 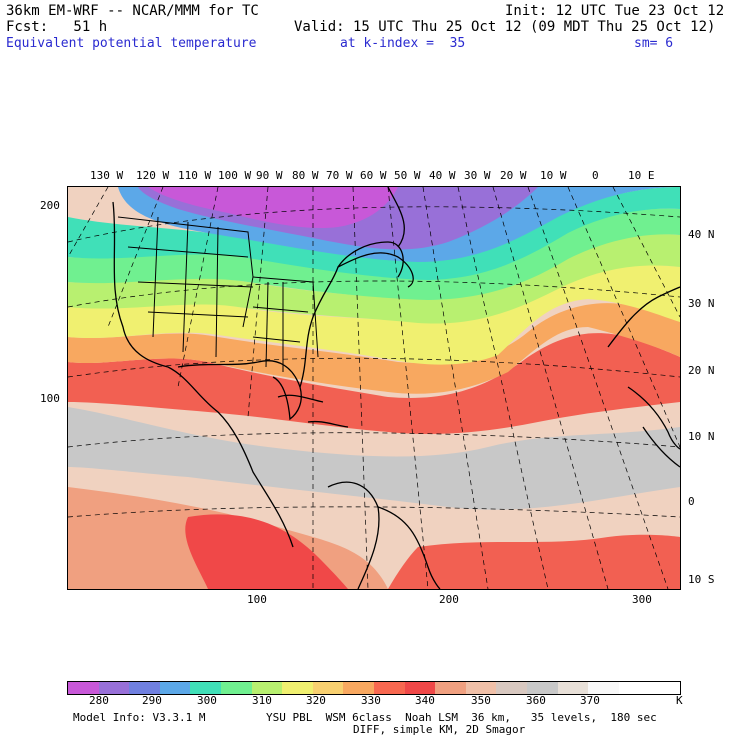 What do you see at coordinates (449, 599) in the screenshot?
I see `grid-x-label: 200` at bounding box center [449, 599].